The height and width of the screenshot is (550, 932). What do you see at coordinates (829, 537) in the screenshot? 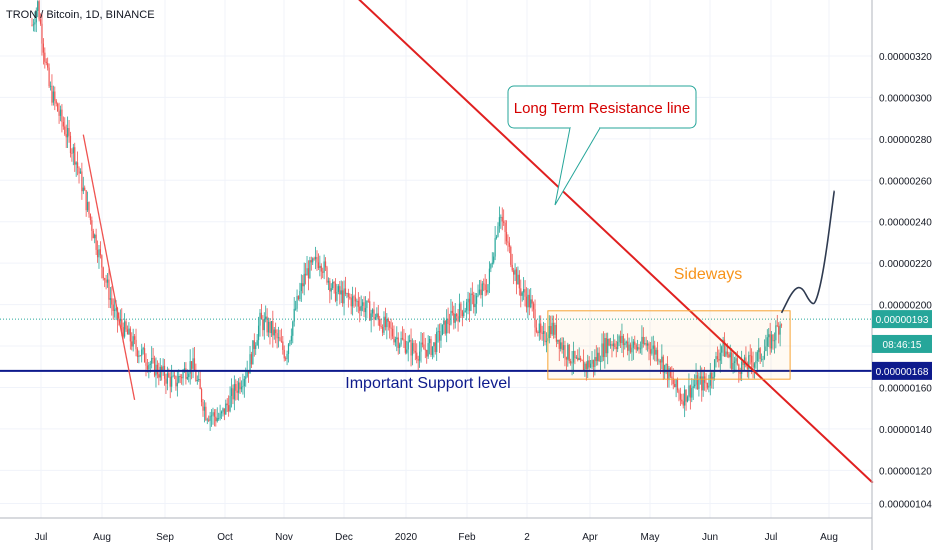
I see `x-tick-label: Aug` at bounding box center [829, 537].